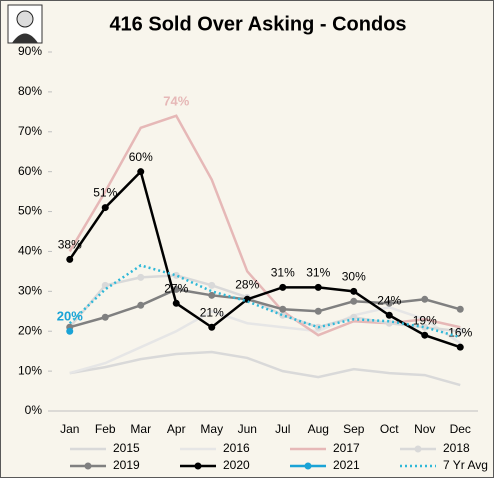 This screenshot has width=494, height=478. Describe the element at coordinates (30, 330) in the screenshot. I see `y-tick-label: 20%` at that location.